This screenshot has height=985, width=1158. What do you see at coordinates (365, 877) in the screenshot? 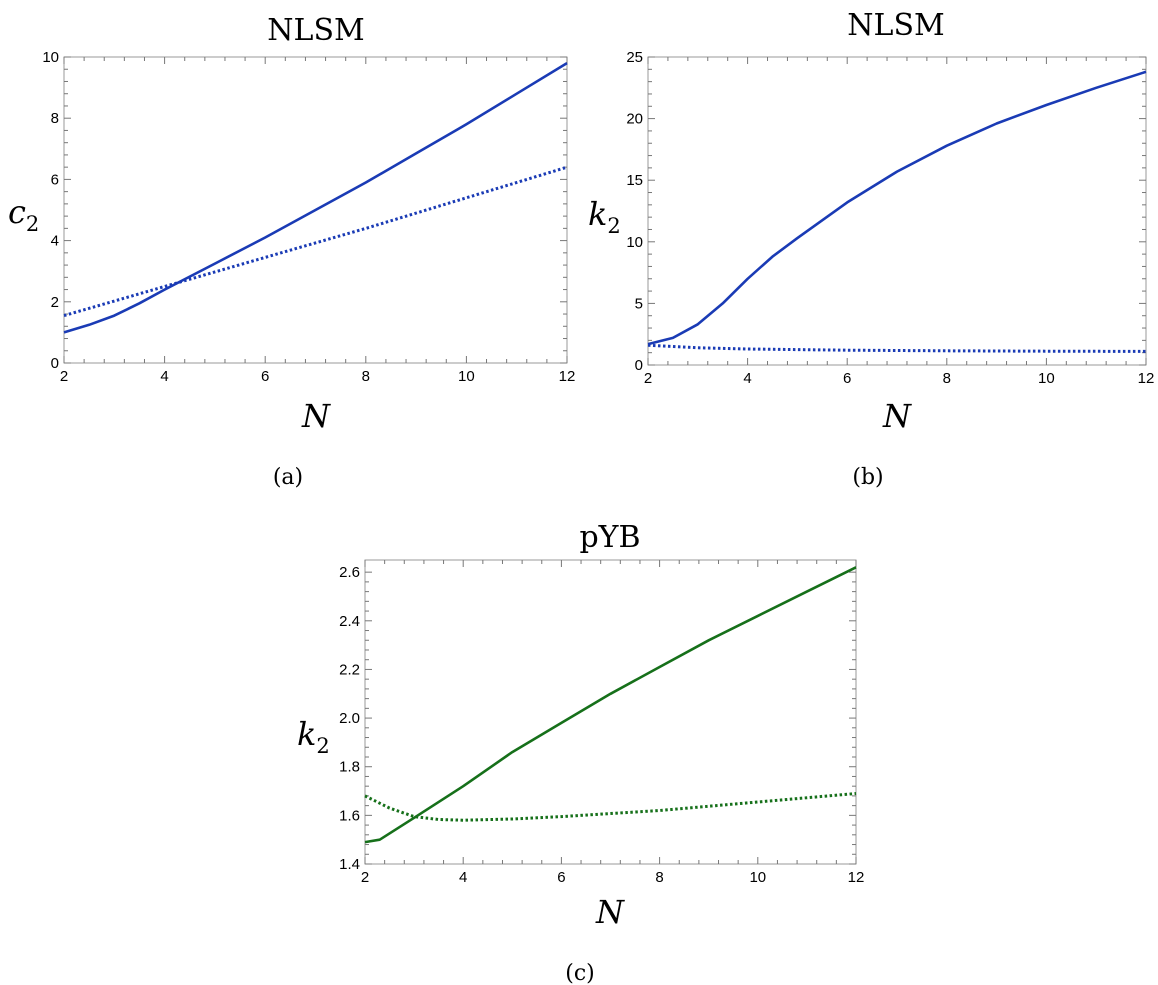
I see `panel-c-x-tick-label: 2` at bounding box center [365, 877].